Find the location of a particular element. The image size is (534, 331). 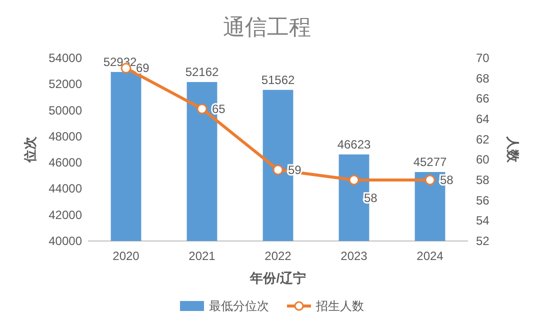

y2-tick-label: 64 is located at coordinates (483, 119).